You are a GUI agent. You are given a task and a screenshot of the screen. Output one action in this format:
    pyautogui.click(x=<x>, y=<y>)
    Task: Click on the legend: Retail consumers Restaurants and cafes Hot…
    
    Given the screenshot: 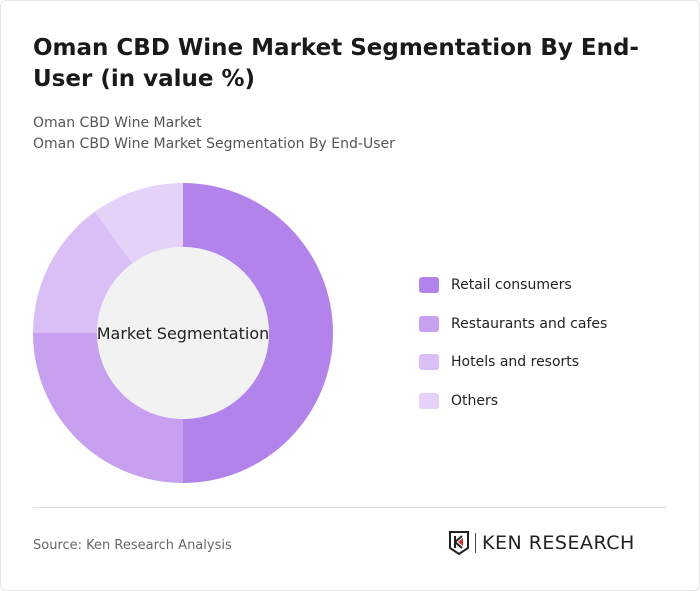 What is the action you would take?
    pyautogui.click(x=513, y=343)
    